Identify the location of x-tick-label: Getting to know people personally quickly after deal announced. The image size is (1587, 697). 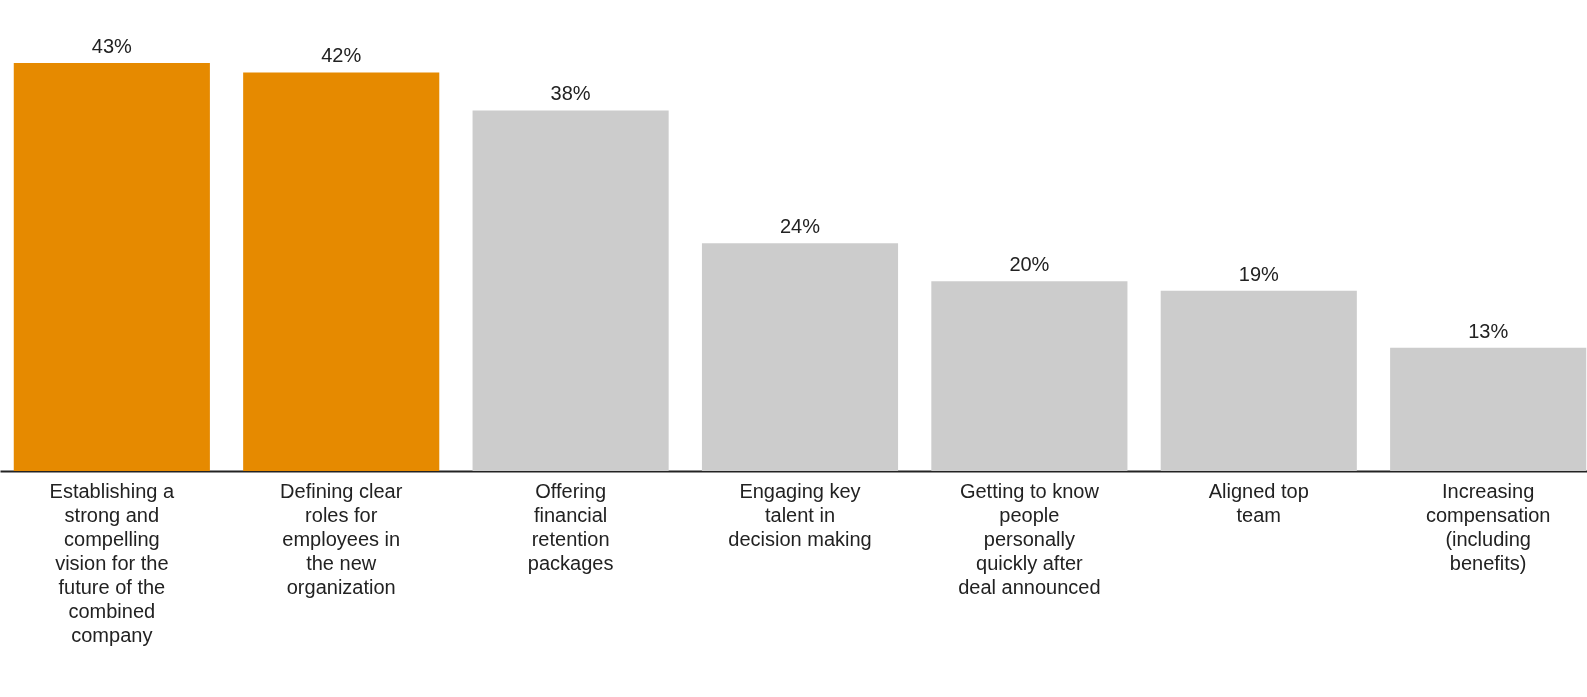
(1029, 538).